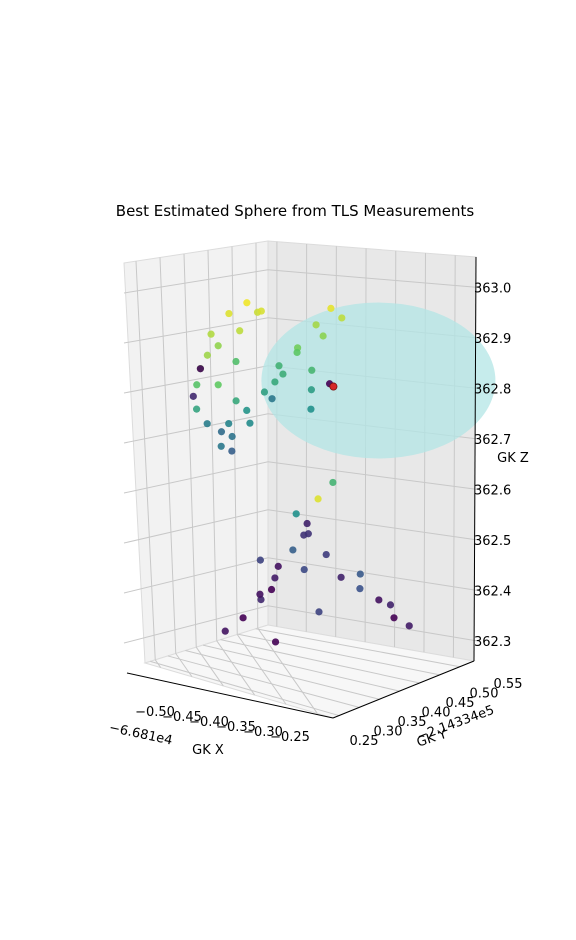 Image resolution: width=576 pixels, height=940 pixels. Describe the element at coordinates (513, 458) in the screenshot. I see `z-axis-label: GK Z` at that location.